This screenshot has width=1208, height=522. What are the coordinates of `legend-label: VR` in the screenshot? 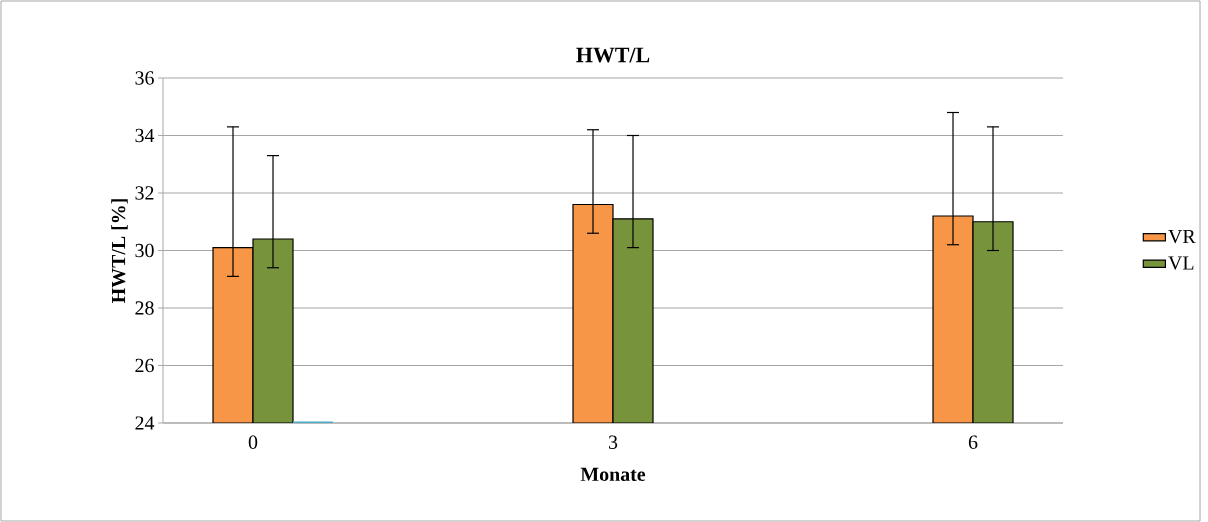 It's located at (1182, 236).